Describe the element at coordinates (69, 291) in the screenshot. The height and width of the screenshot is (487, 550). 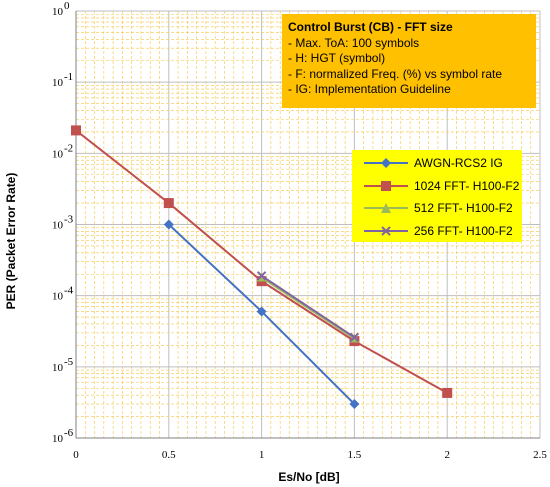
I see `y-tick-exponent: -4` at that location.